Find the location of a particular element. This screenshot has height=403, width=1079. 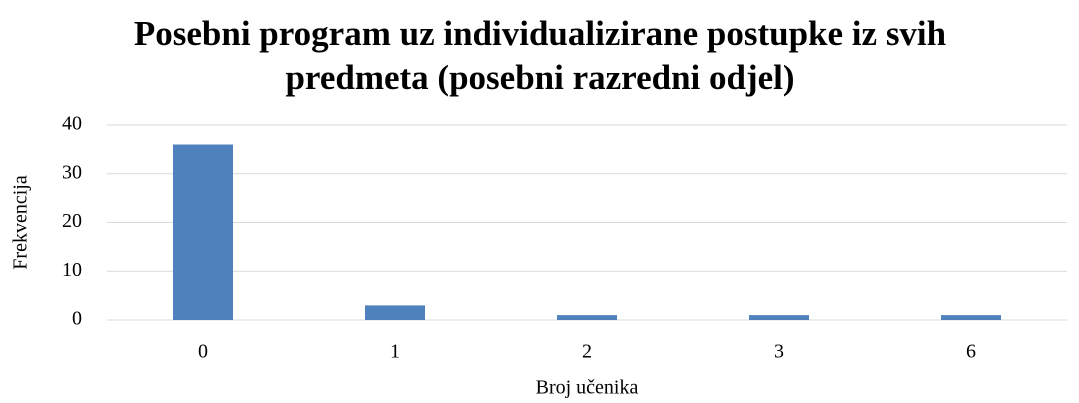

y-tick-label: 20 is located at coordinates (72, 221).